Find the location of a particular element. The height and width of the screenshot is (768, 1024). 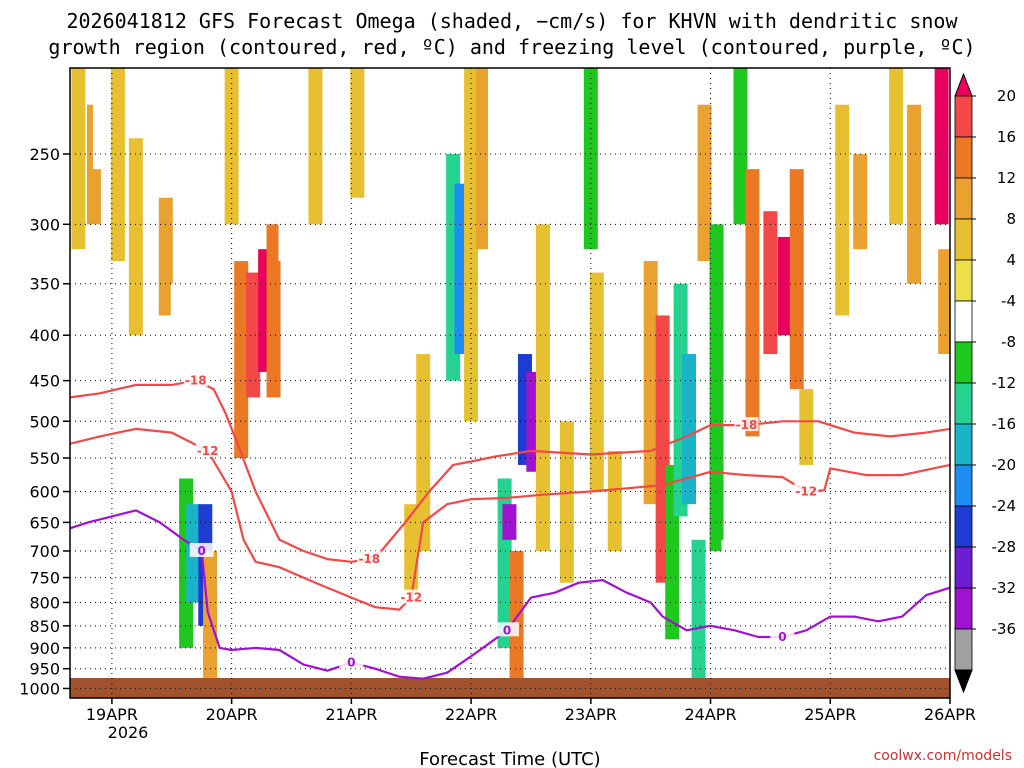

colorbar-tick-label: -16 is located at coordinates (1004, 424).